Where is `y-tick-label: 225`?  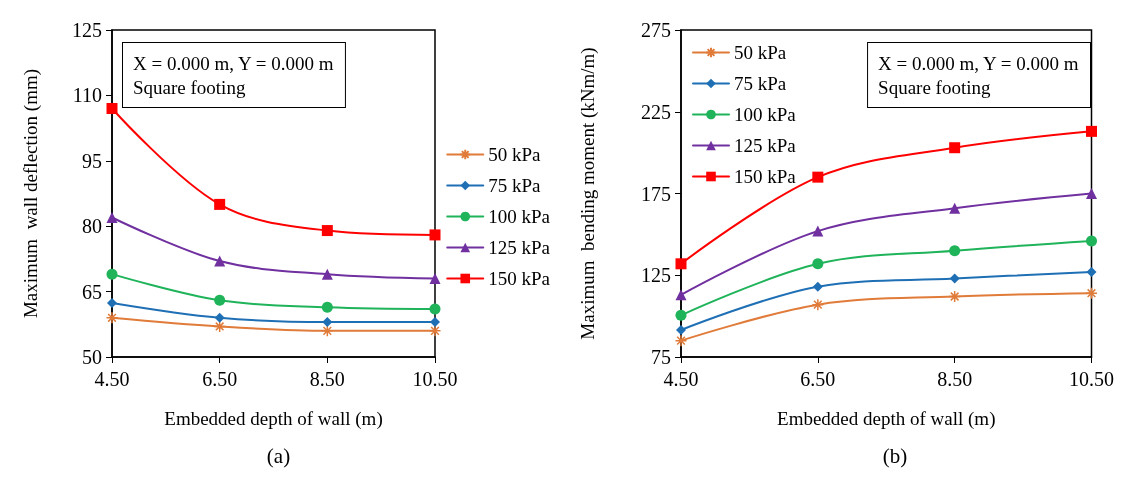
y-tick-label: 225 is located at coordinates (656, 111).